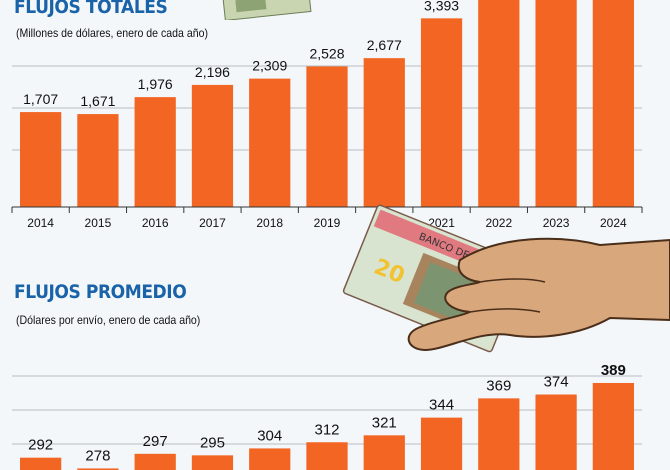 This screenshot has height=470, width=670. What do you see at coordinates (556, 223) in the screenshot?
I see `x-tick-label: 2023` at bounding box center [556, 223].